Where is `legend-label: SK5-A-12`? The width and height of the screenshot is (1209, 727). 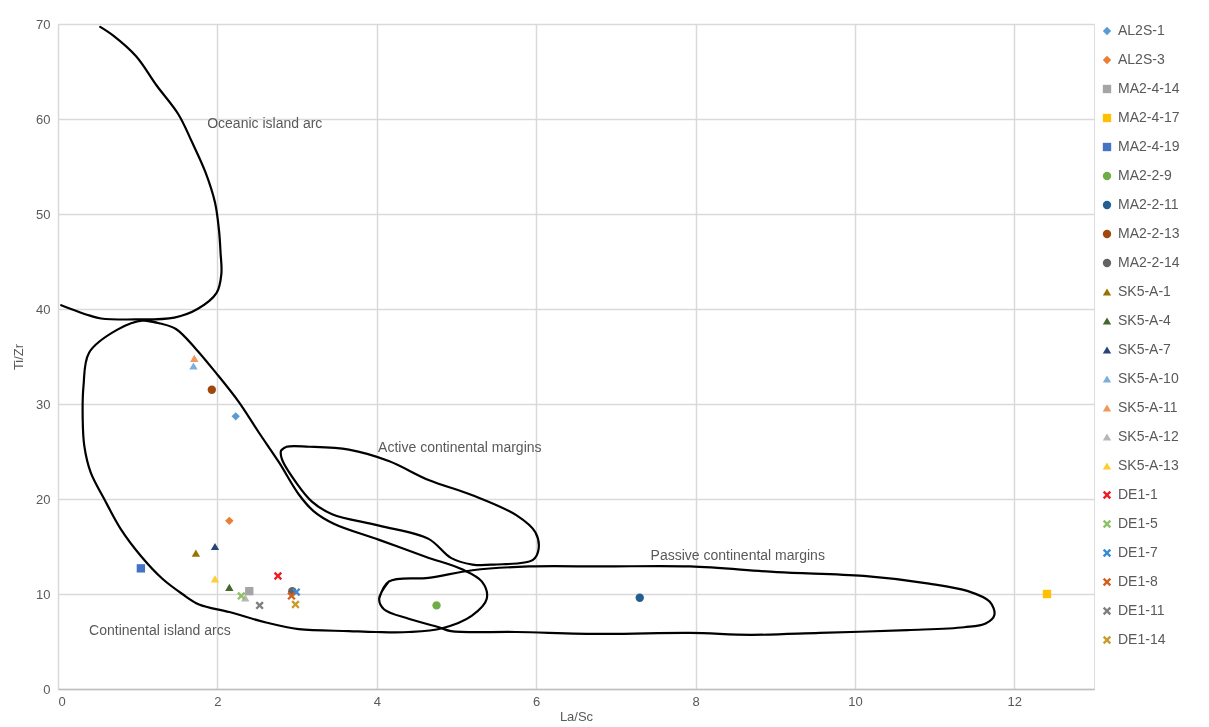
legend-label: SK5-A-12 is located at coordinates (1148, 436).